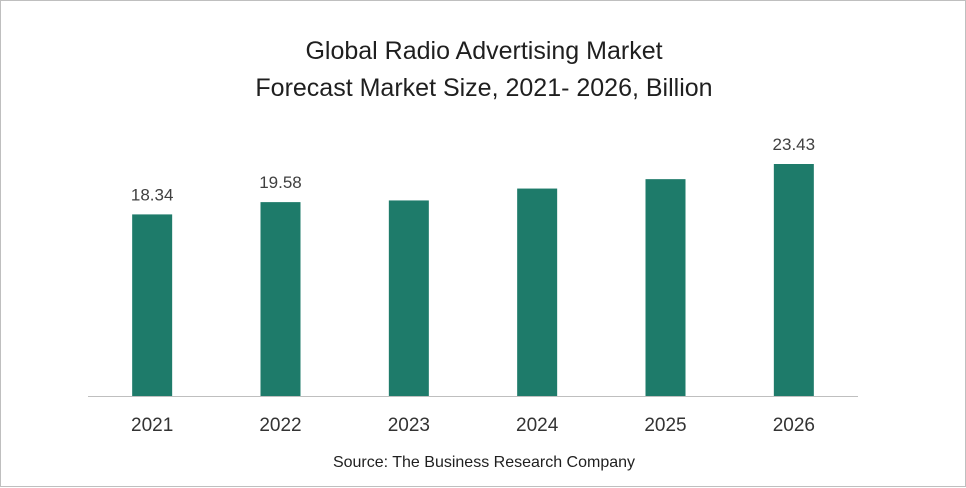 Image resolution: width=966 pixels, height=488 pixels. What do you see at coordinates (408, 298) in the screenshot?
I see `bar-2023` at bounding box center [408, 298].